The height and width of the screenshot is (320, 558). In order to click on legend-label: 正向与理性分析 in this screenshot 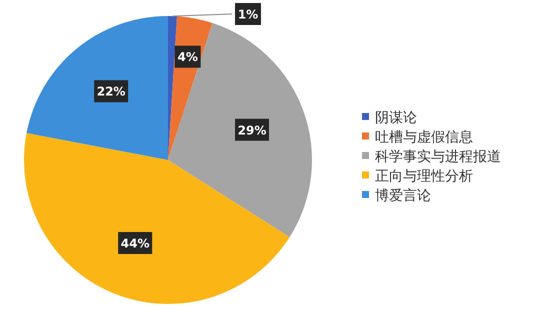, I will do `click(424, 176)`.